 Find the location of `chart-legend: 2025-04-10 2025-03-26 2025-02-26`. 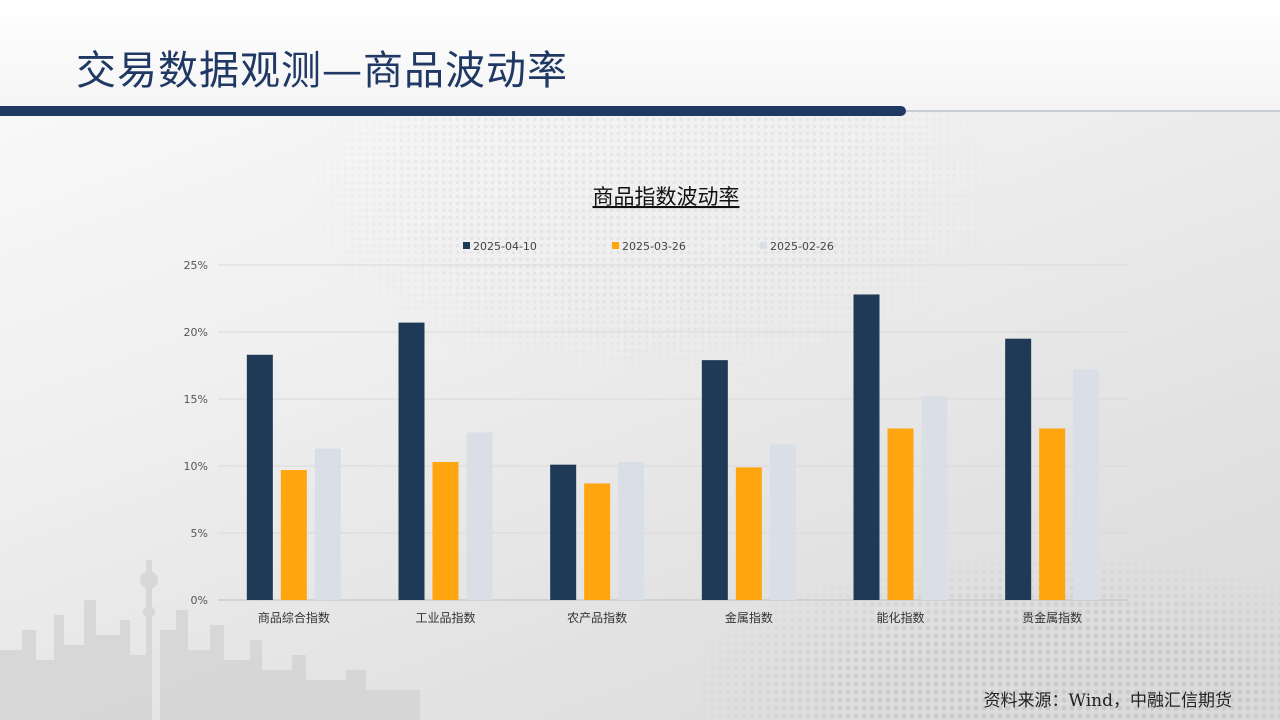

chart-legend: 2025-04-10 2025-03-26 2025-02-26 is located at coordinates (648, 246).